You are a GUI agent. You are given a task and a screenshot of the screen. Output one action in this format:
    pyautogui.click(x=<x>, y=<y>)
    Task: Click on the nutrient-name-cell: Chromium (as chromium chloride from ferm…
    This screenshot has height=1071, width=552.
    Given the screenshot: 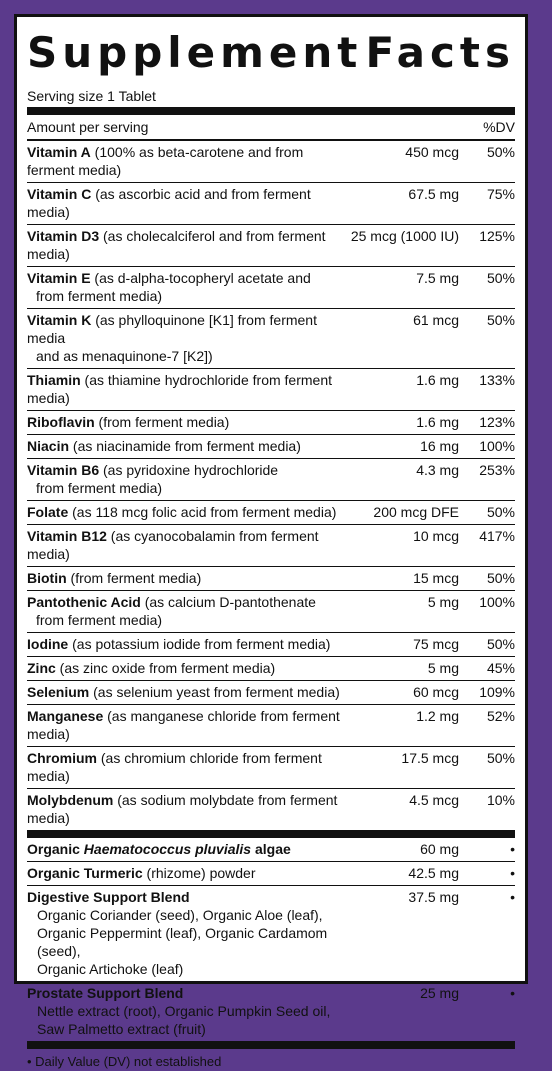 What is the action you would take?
    pyautogui.click(x=174, y=767)
    